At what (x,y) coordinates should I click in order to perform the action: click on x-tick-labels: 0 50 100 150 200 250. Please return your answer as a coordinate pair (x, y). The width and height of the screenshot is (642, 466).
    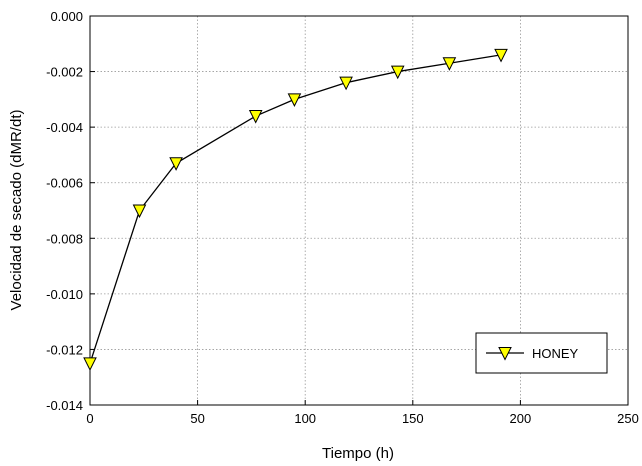
    Looking at the image, I should click on (362, 418).